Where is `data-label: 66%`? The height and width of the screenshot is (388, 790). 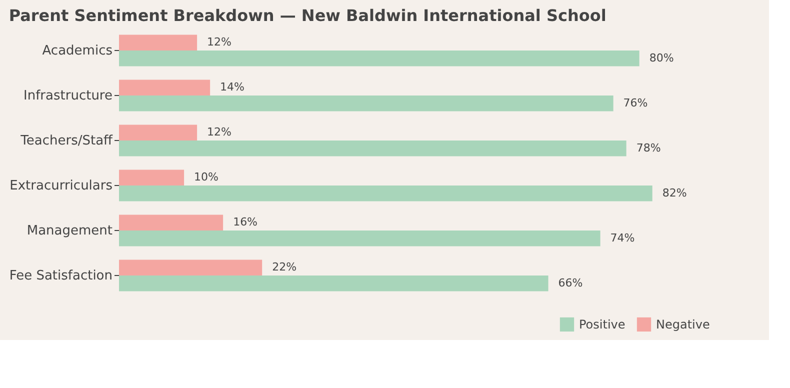
data-label: 66% is located at coordinates (570, 283).